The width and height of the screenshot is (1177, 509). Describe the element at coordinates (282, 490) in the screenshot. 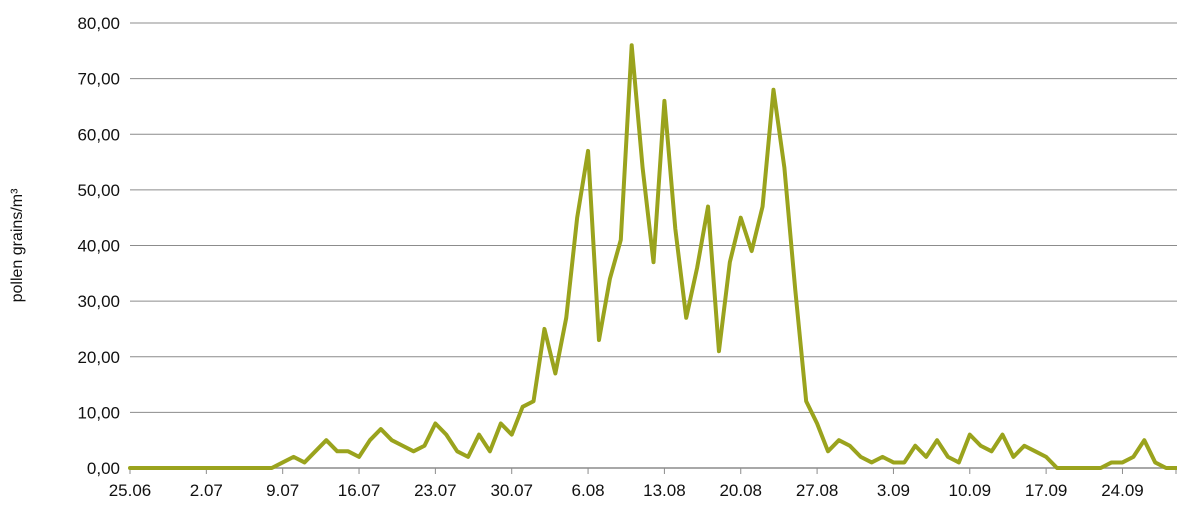

I see `x-tick-label: 9.07` at that location.